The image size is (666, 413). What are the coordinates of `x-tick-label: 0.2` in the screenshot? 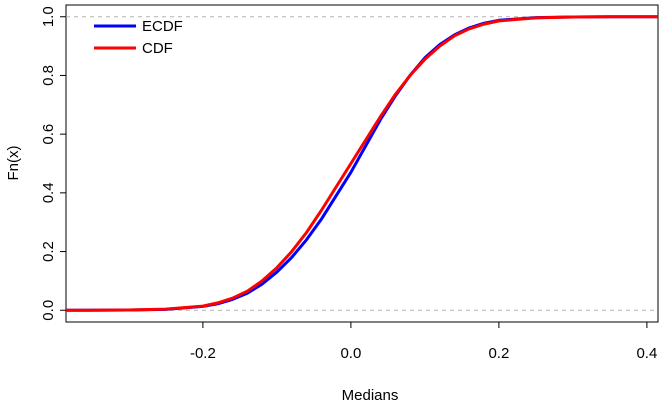 It's located at (498, 353).